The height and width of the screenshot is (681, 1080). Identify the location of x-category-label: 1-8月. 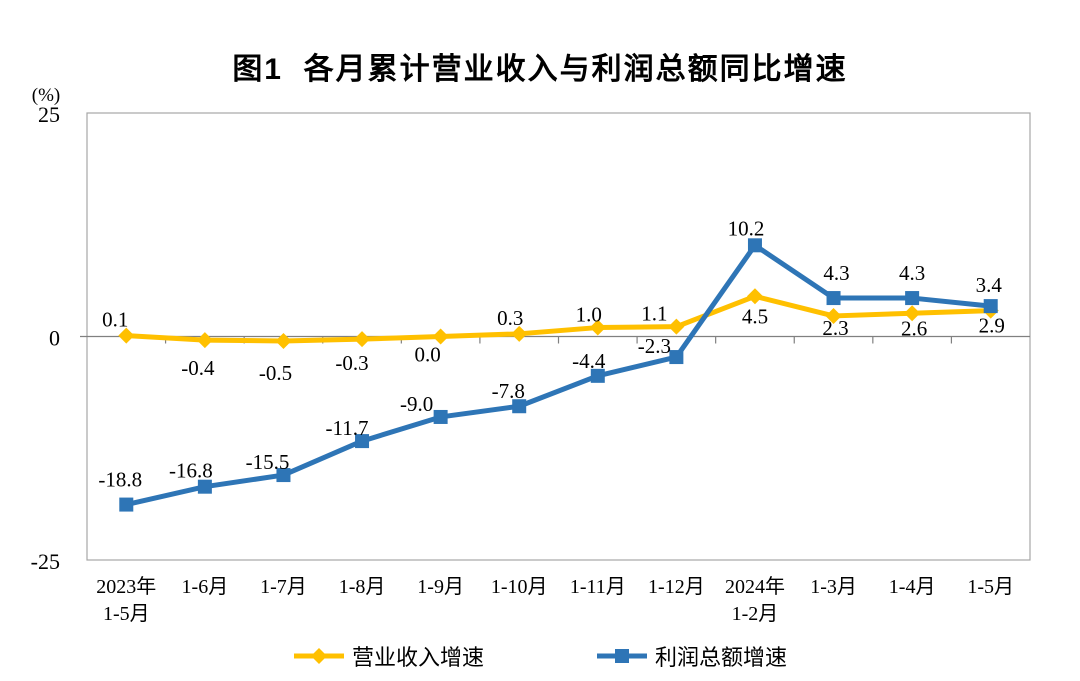
(362, 587).